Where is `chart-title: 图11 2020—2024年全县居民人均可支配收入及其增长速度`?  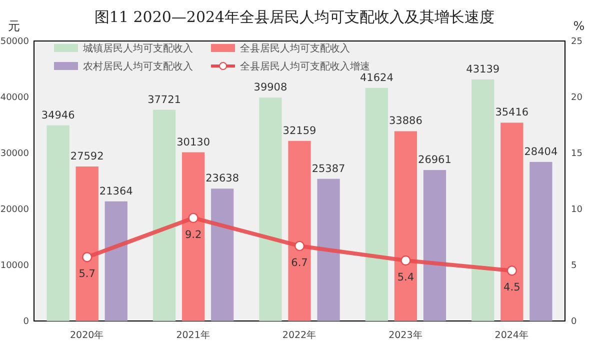 chart-title: 图11 2020—2024年全县居民人均可支配收入及其增长速度 is located at coordinates (294, 17).